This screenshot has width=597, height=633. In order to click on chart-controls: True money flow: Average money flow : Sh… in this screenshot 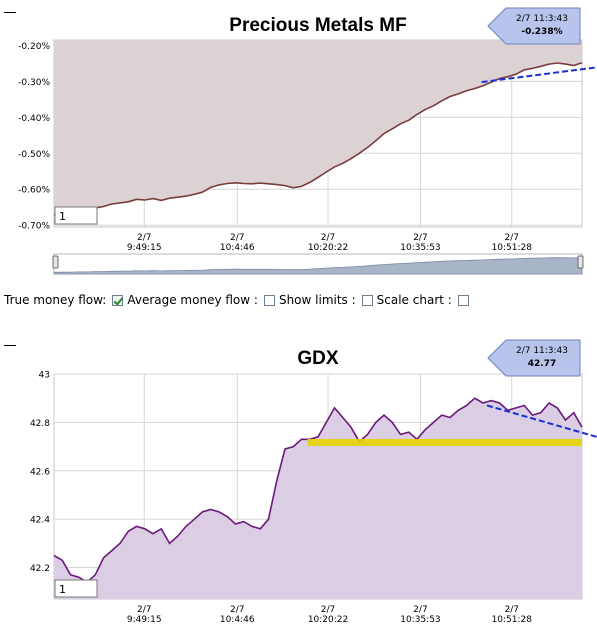, I will do `click(238, 300)`.